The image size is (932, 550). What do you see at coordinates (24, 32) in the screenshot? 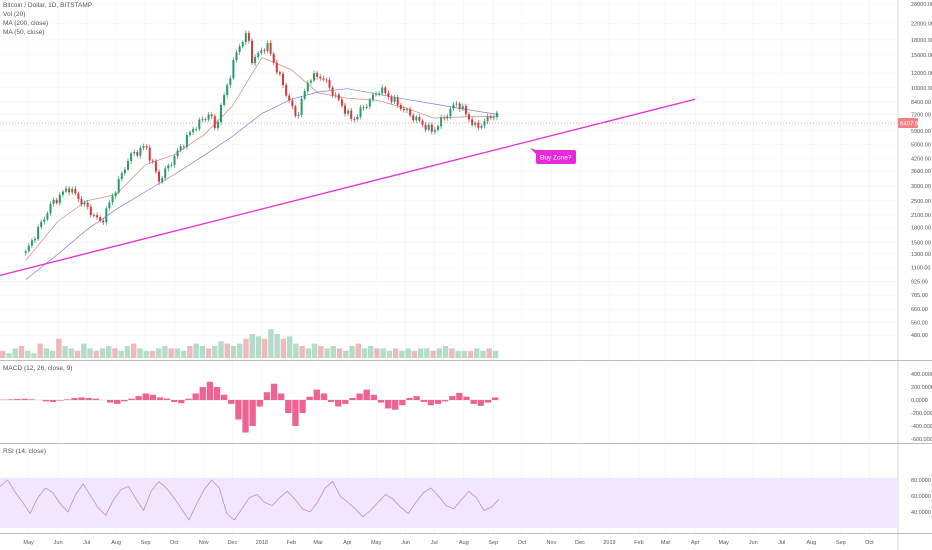
I see `ma50-legend: MA (50, close)` at bounding box center [24, 32].